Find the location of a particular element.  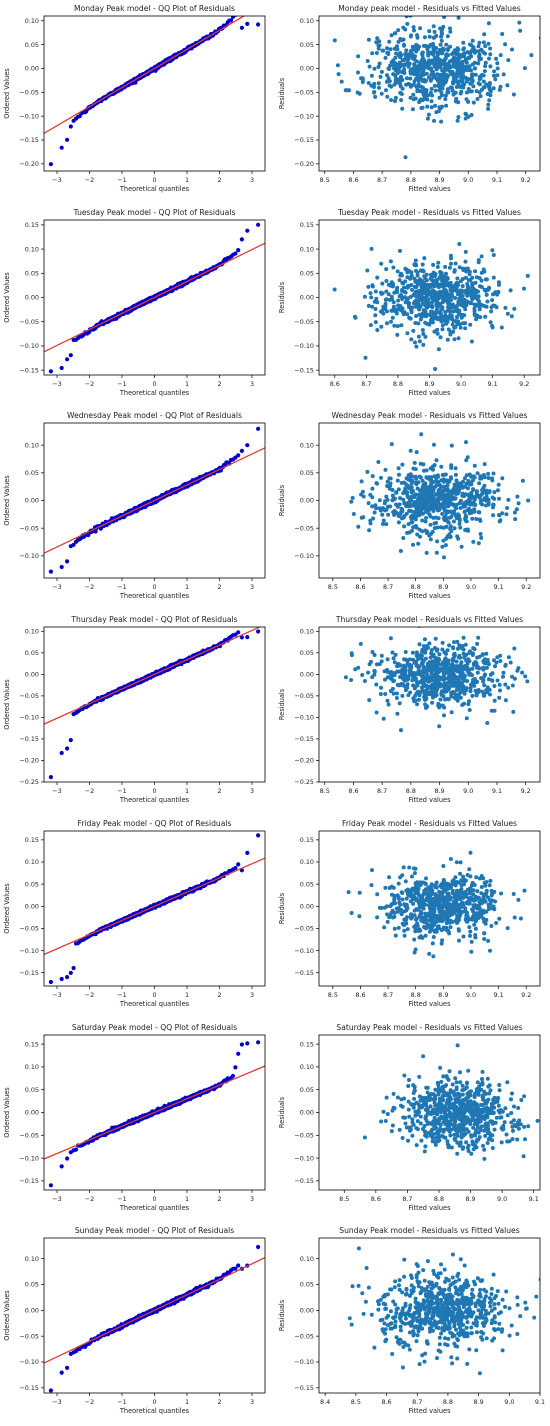

x-tick-label: 1 is located at coordinates (187, 180).